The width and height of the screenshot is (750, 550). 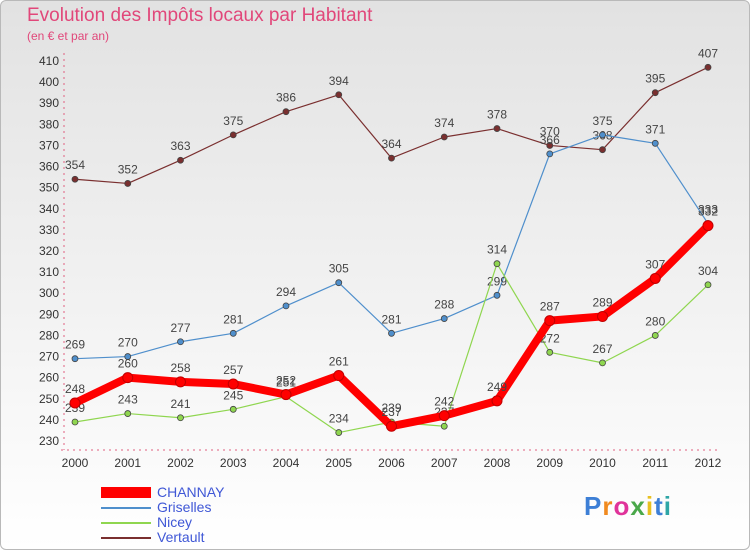 I want to click on data-label: 307, so click(x=655, y=264).